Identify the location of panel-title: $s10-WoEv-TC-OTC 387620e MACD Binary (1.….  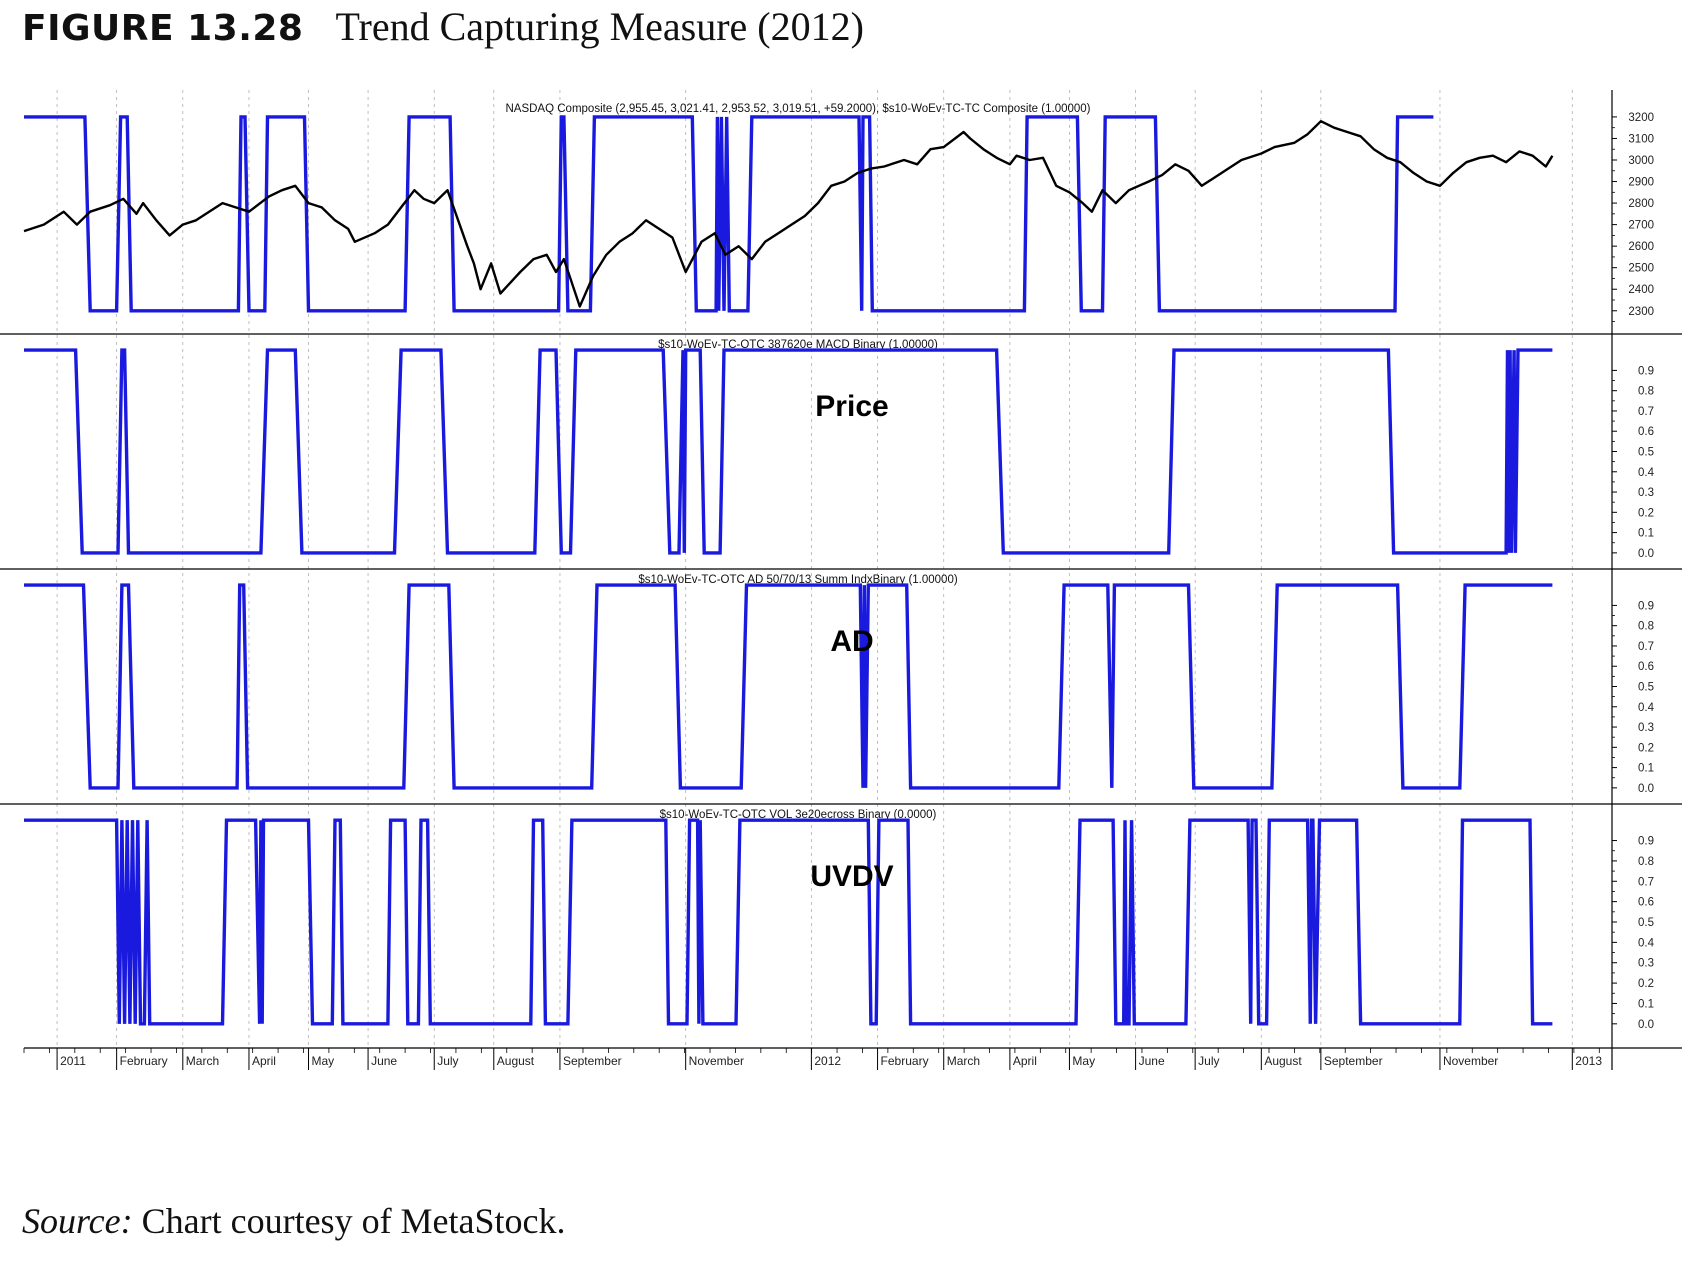
(798, 345).